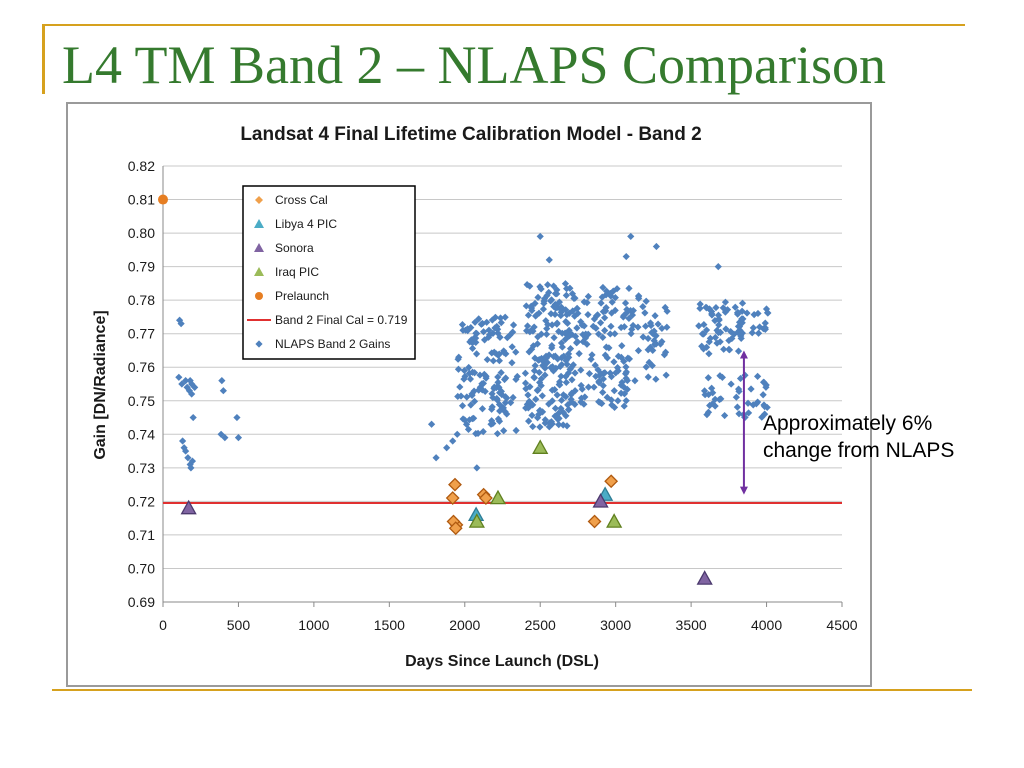  What do you see at coordinates (841, 625) in the screenshot?
I see `x-tick-label: 4500` at bounding box center [841, 625].